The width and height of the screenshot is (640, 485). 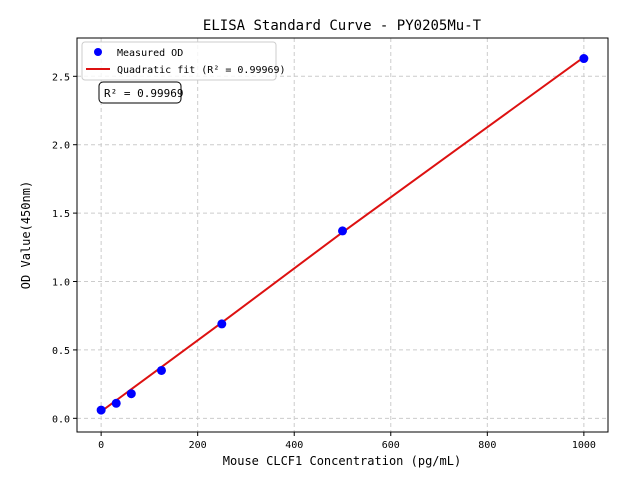 I want to click on x-tick-label: 0, so click(x=101, y=445).